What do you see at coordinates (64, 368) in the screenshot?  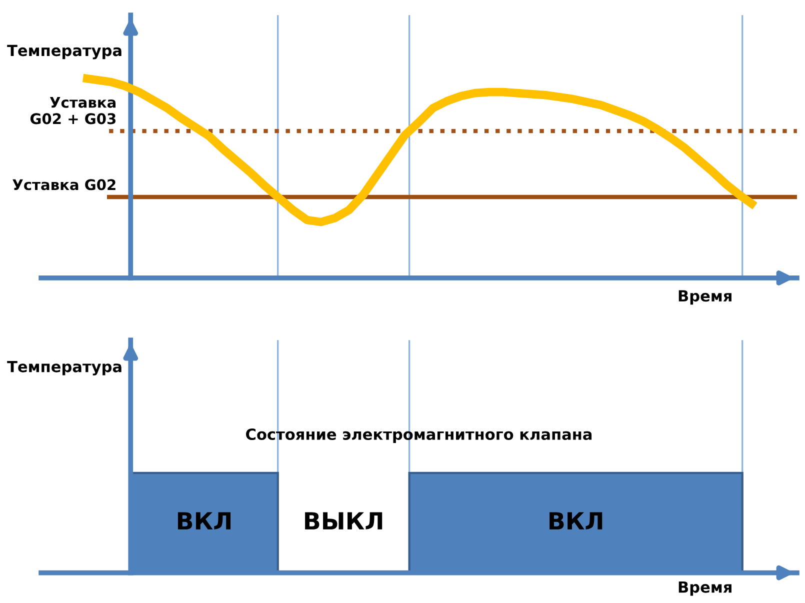 I see `text: Температура` at bounding box center [64, 368].